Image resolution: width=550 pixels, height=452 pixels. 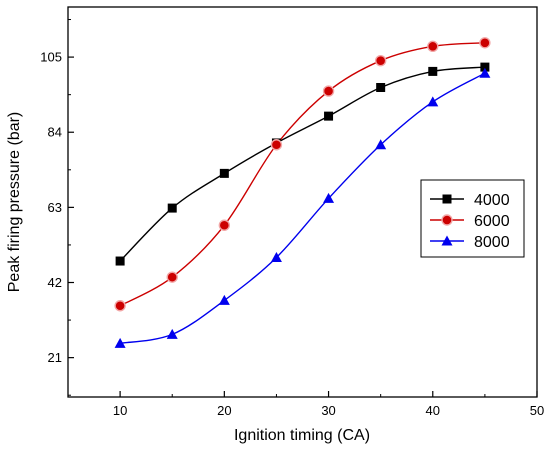 What do you see at coordinates (55, 282) in the screenshot?
I see `y-tick-label: 42` at bounding box center [55, 282].